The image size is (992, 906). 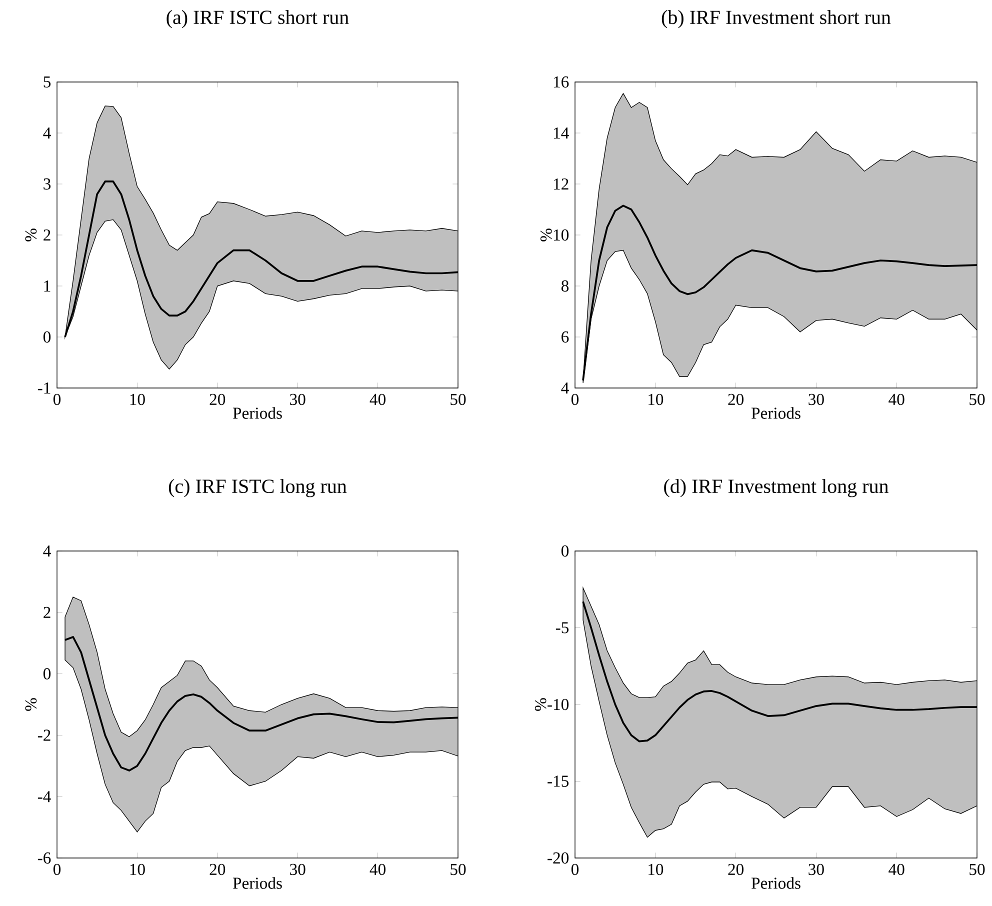 What do you see at coordinates (44, 858) in the screenshot?
I see `y-tick-label: -6` at bounding box center [44, 858].